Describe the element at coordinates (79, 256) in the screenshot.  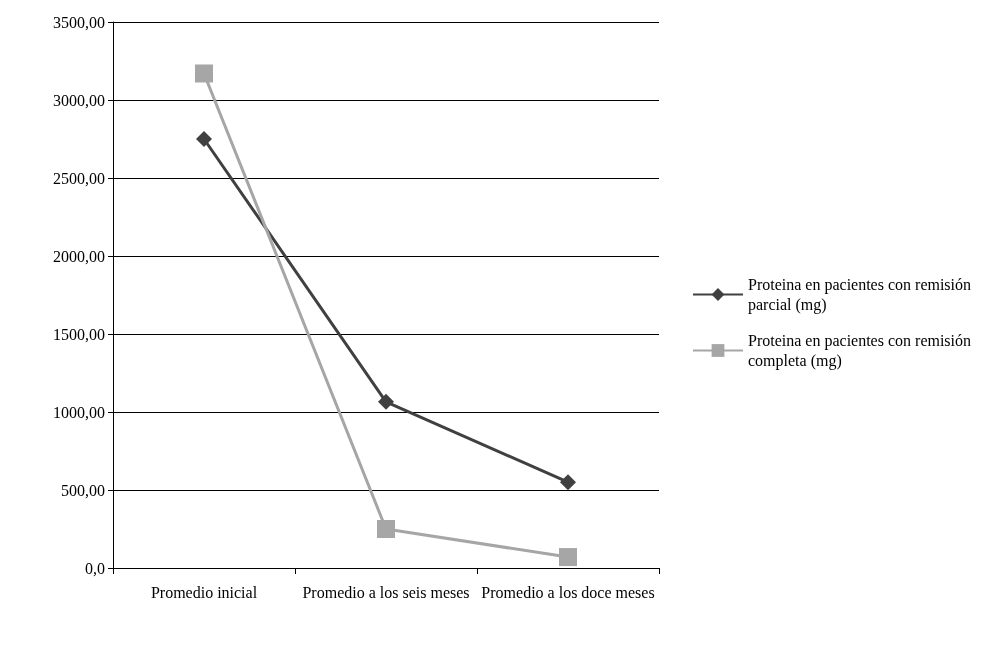
I see `y-tick-label: 2000,00` at that location.